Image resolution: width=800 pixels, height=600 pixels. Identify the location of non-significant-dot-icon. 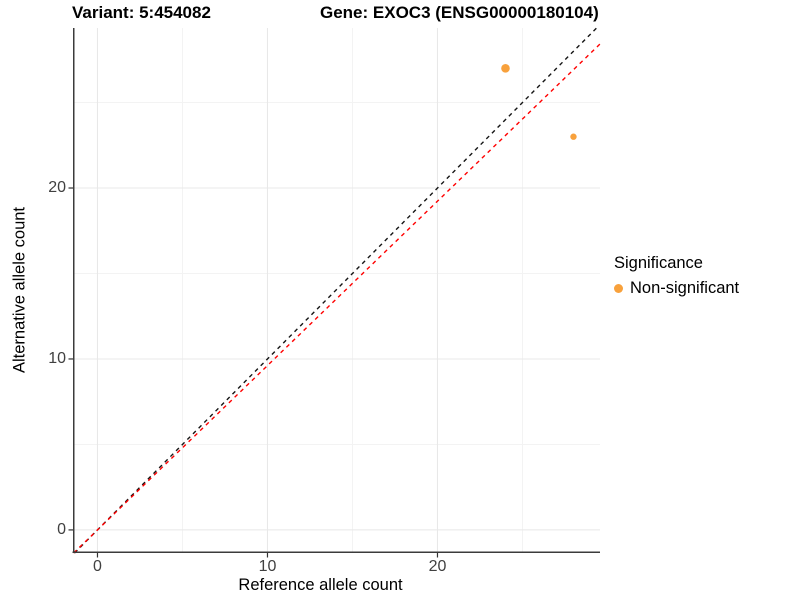
(618, 288).